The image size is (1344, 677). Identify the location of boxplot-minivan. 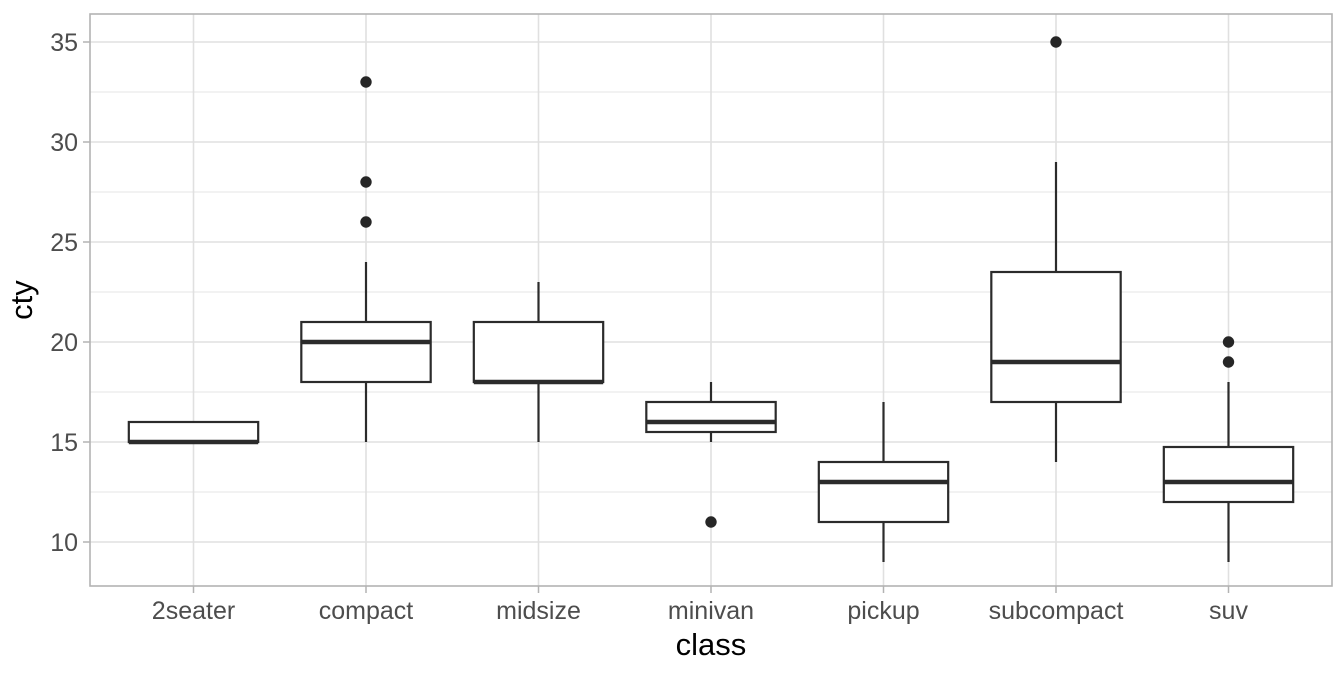
(711, 455).